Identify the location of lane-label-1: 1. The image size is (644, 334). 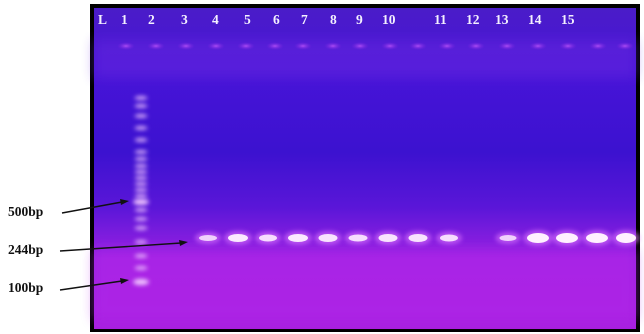
(124, 19).